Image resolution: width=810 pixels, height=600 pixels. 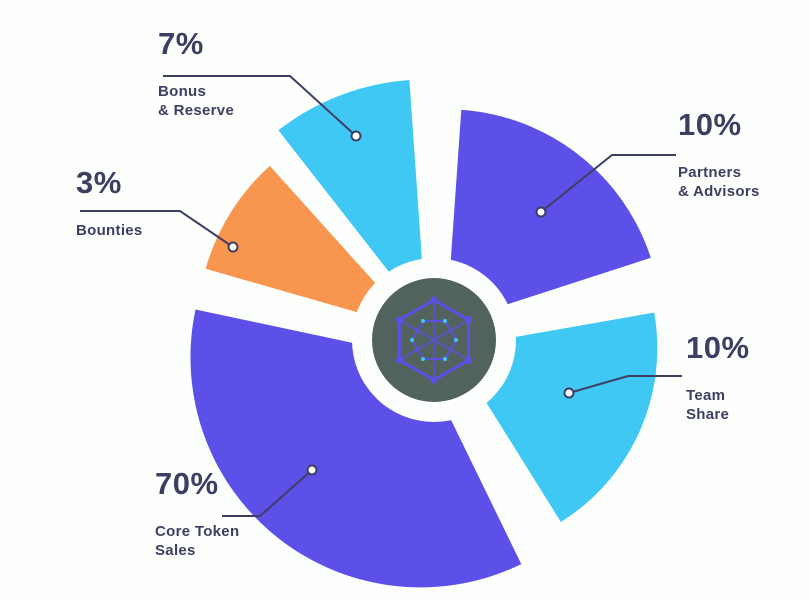 What do you see at coordinates (719, 154) in the screenshot?
I see `callout-partners-advisors: 10% Partners & Advisors` at bounding box center [719, 154].